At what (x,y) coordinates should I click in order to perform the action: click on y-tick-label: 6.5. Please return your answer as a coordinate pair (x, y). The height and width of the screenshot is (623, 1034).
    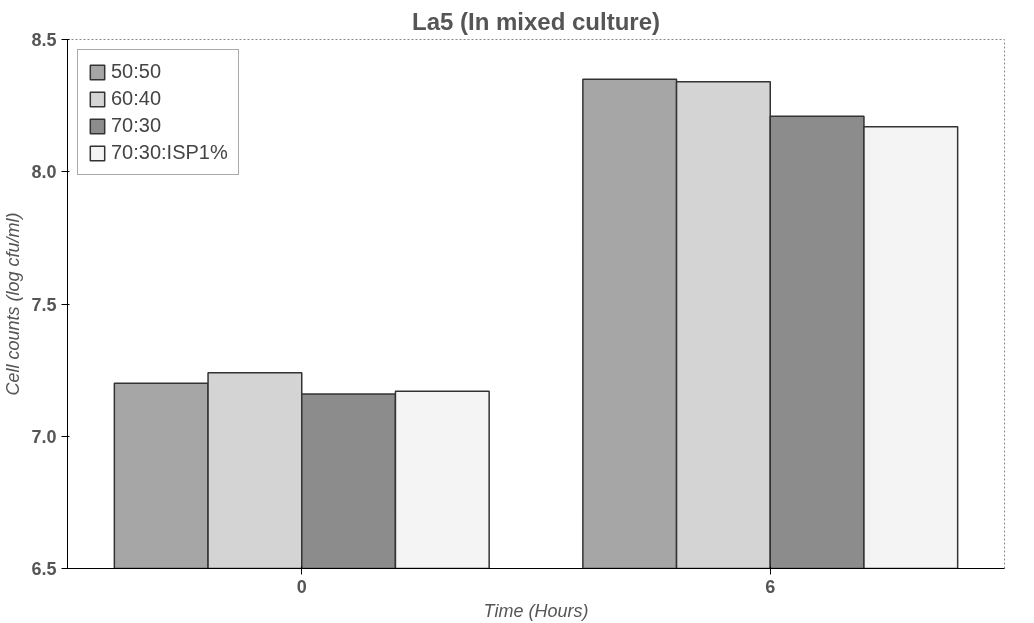
    Looking at the image, I should click on (44, 569).